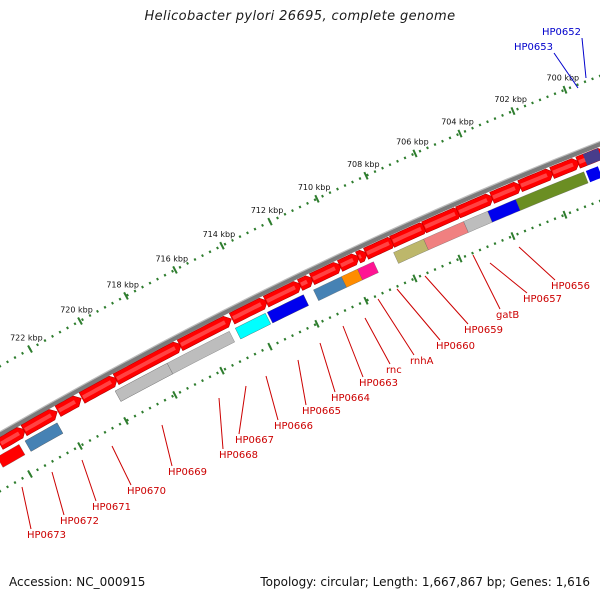 This screenshot has height=600, width=600. Describe the element at coordinates (378, 383) in the screenshot. I see `reverse-gene-label: HP0663` at that location.